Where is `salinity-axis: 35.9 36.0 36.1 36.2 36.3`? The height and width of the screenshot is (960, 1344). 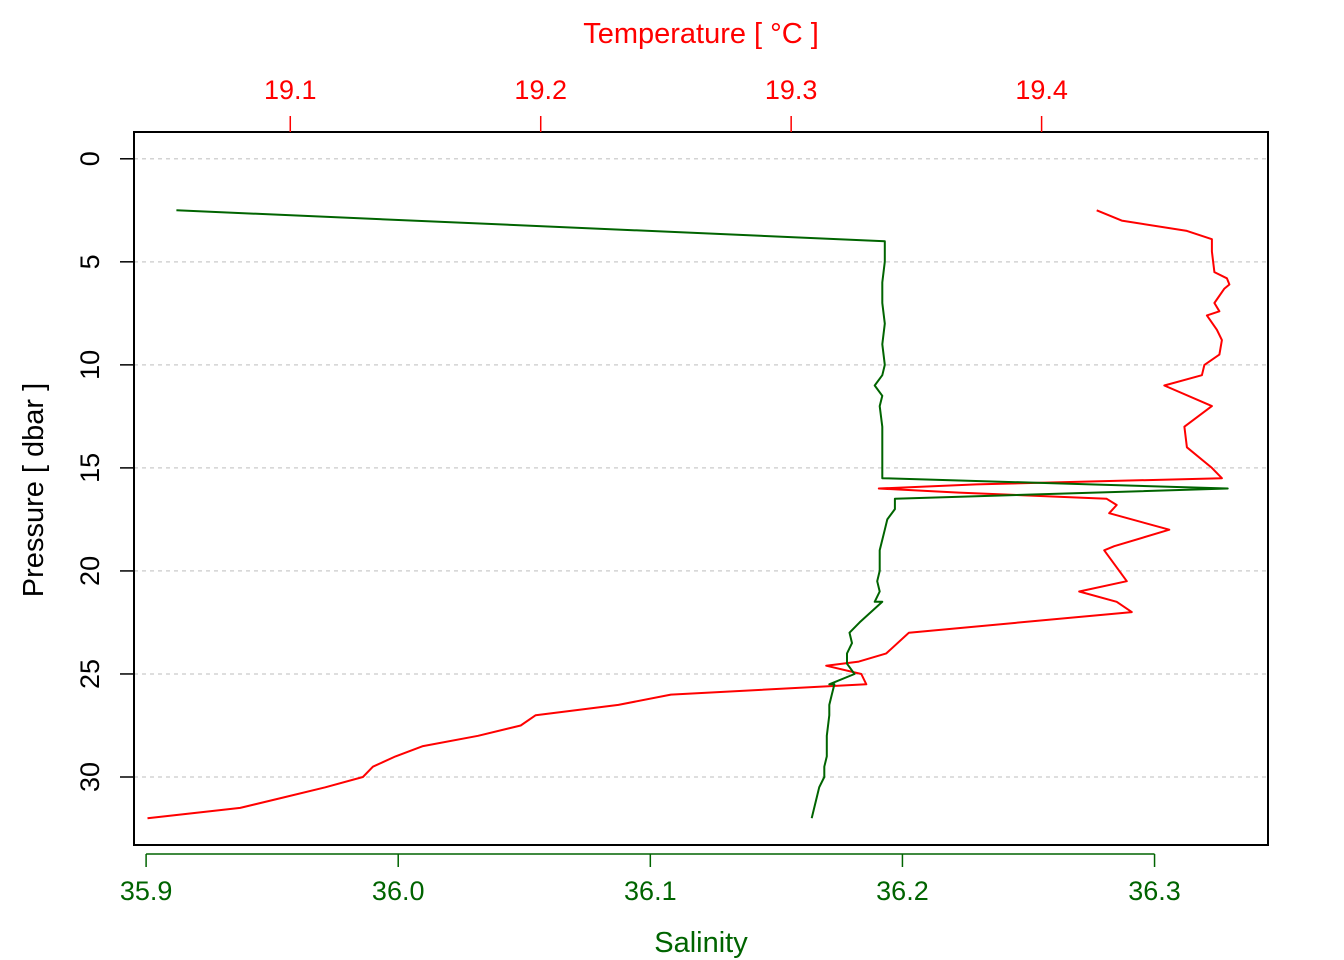 salinity-axis: 35.9 36.0 36.1 36.2 36.3 is located at coordinates (650, 879).